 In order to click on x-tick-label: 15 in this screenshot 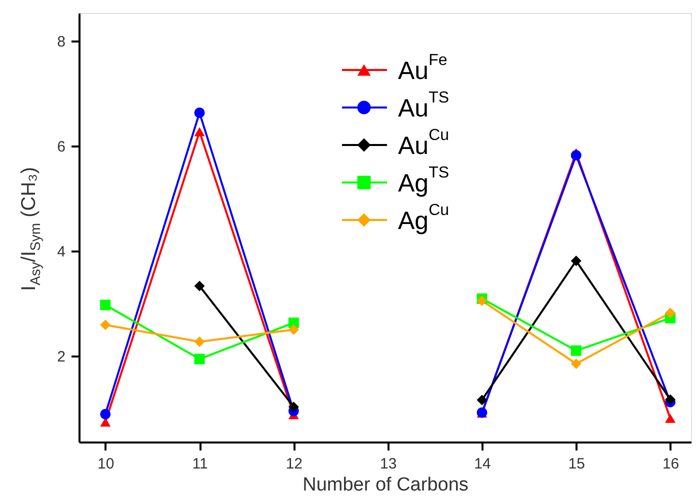, I will do `click(576, 464)`.